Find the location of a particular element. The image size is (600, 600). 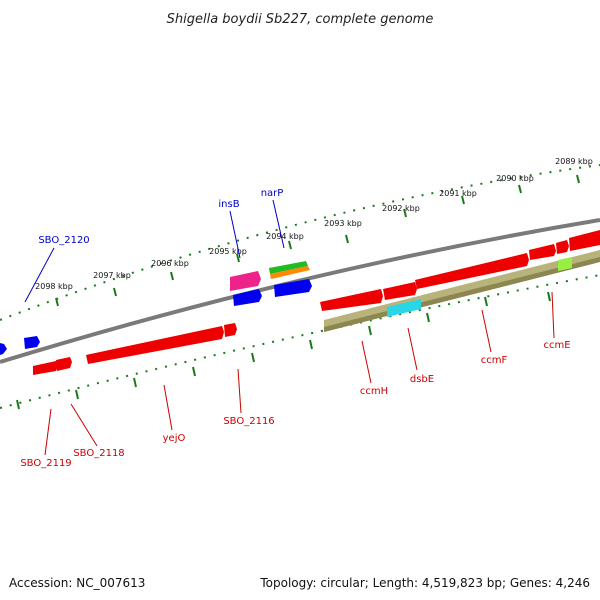

forward-leader-lines is located at coordinates (154, 251).